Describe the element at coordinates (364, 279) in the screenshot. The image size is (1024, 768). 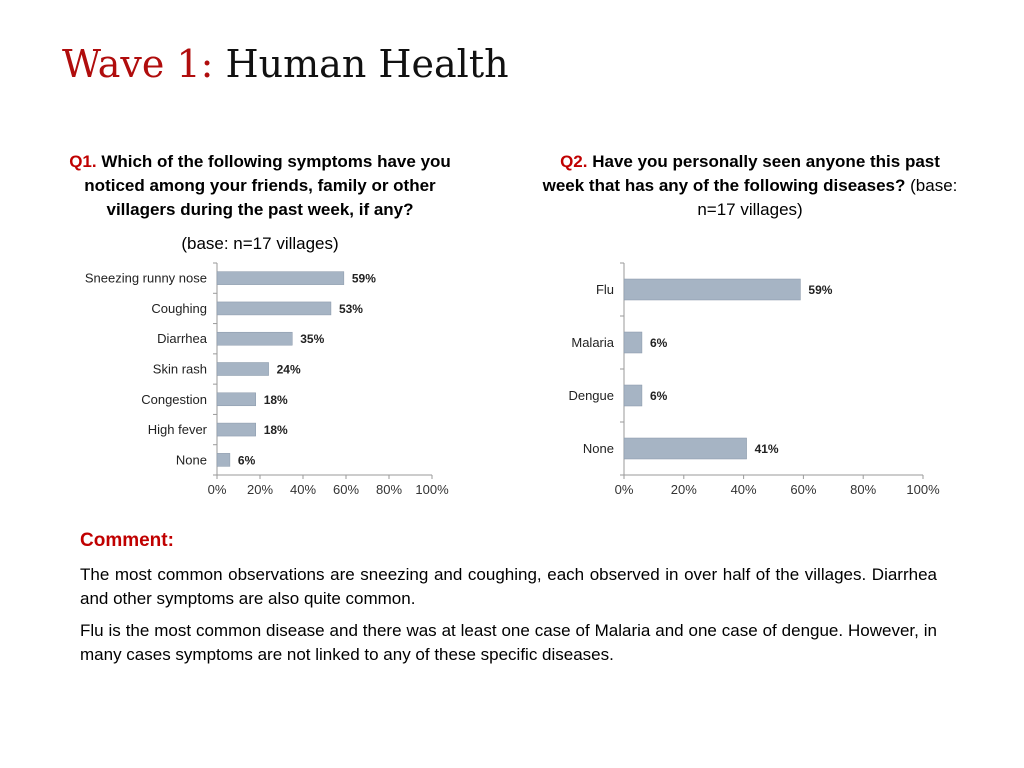
I see `symptom-value-label: 59%` at that location.